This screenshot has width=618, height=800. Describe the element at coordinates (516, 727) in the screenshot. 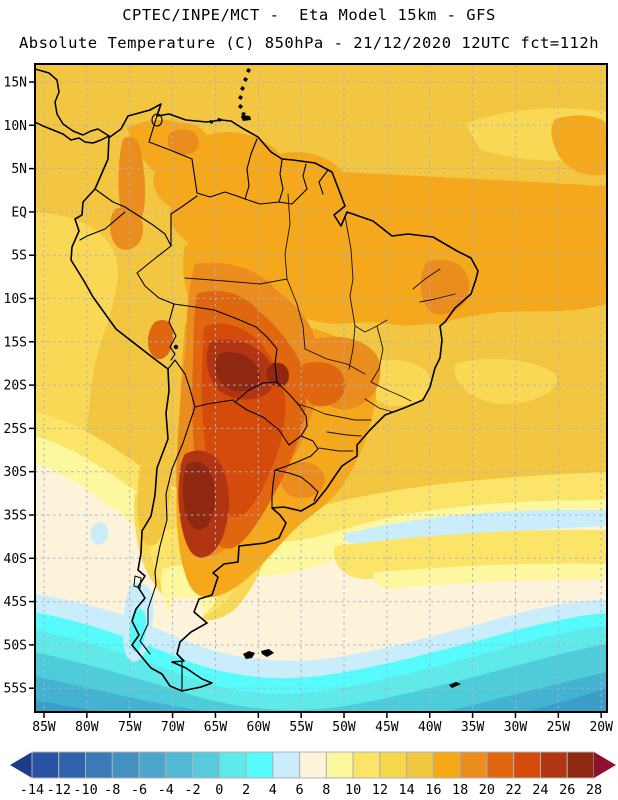

I see `lon-label: 30W` at that location.